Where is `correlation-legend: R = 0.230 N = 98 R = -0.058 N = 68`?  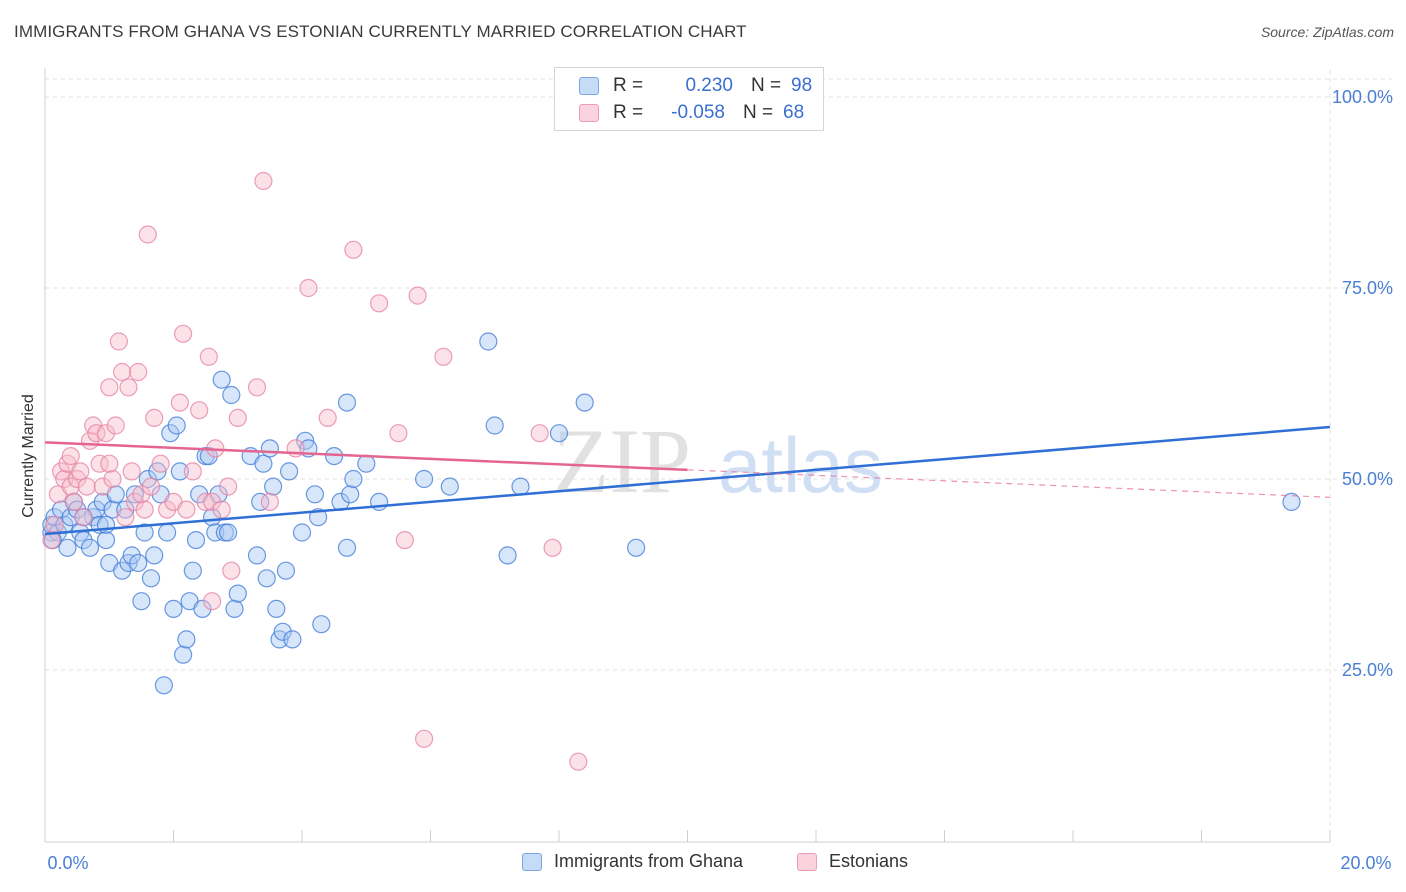
correlation-legend: R = 0.230 N = 98 R = -0.058 N = 68 is located at coordinates (689, 99).